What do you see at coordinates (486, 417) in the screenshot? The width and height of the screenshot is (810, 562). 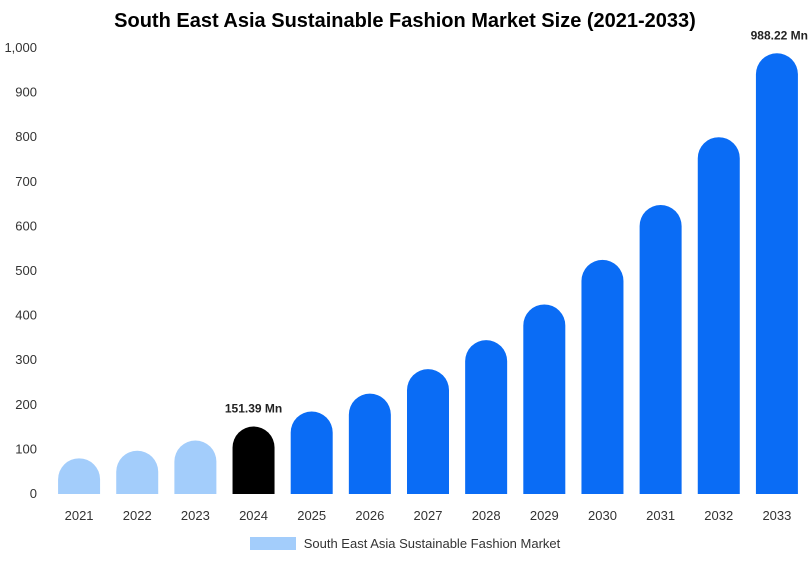 I see `bar-2028` at bounding box center [486, 417].